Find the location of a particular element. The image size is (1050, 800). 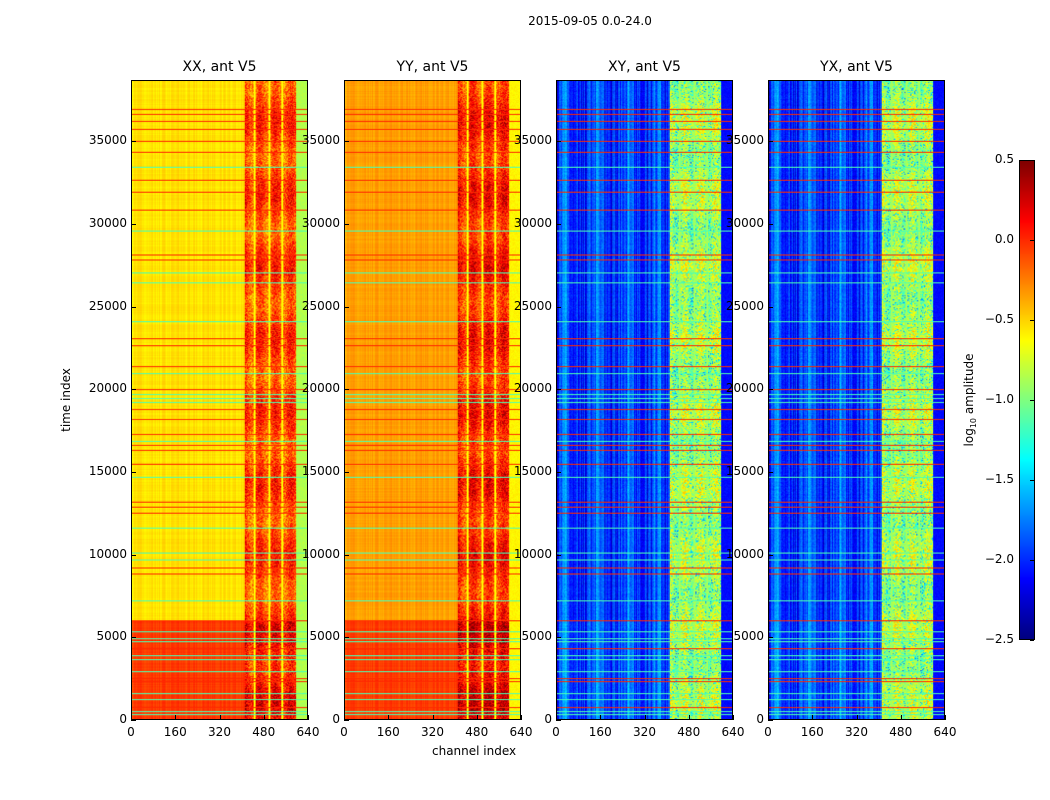

colorbar-tick-label: 0.5 is located at coordinates (1004, 159).